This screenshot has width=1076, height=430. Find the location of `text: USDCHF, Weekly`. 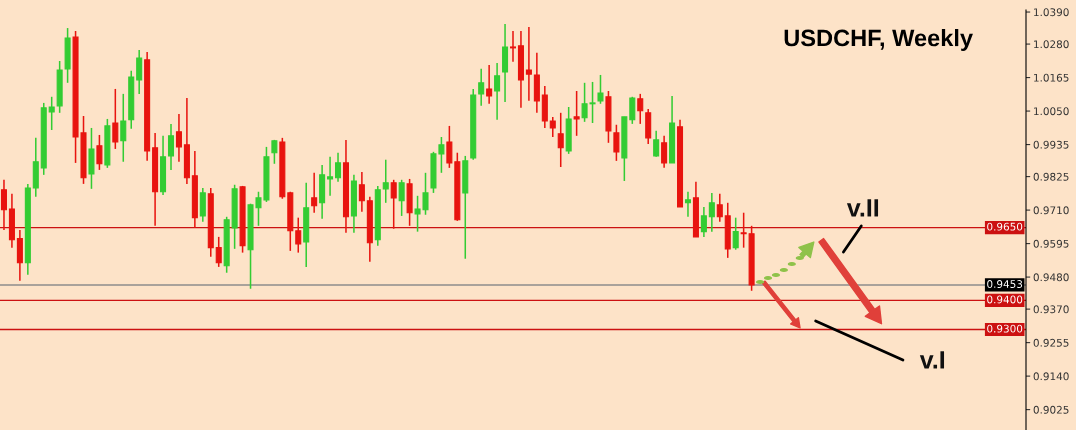

text: USDCHF, Weekly is located at coordinates (878, 40).